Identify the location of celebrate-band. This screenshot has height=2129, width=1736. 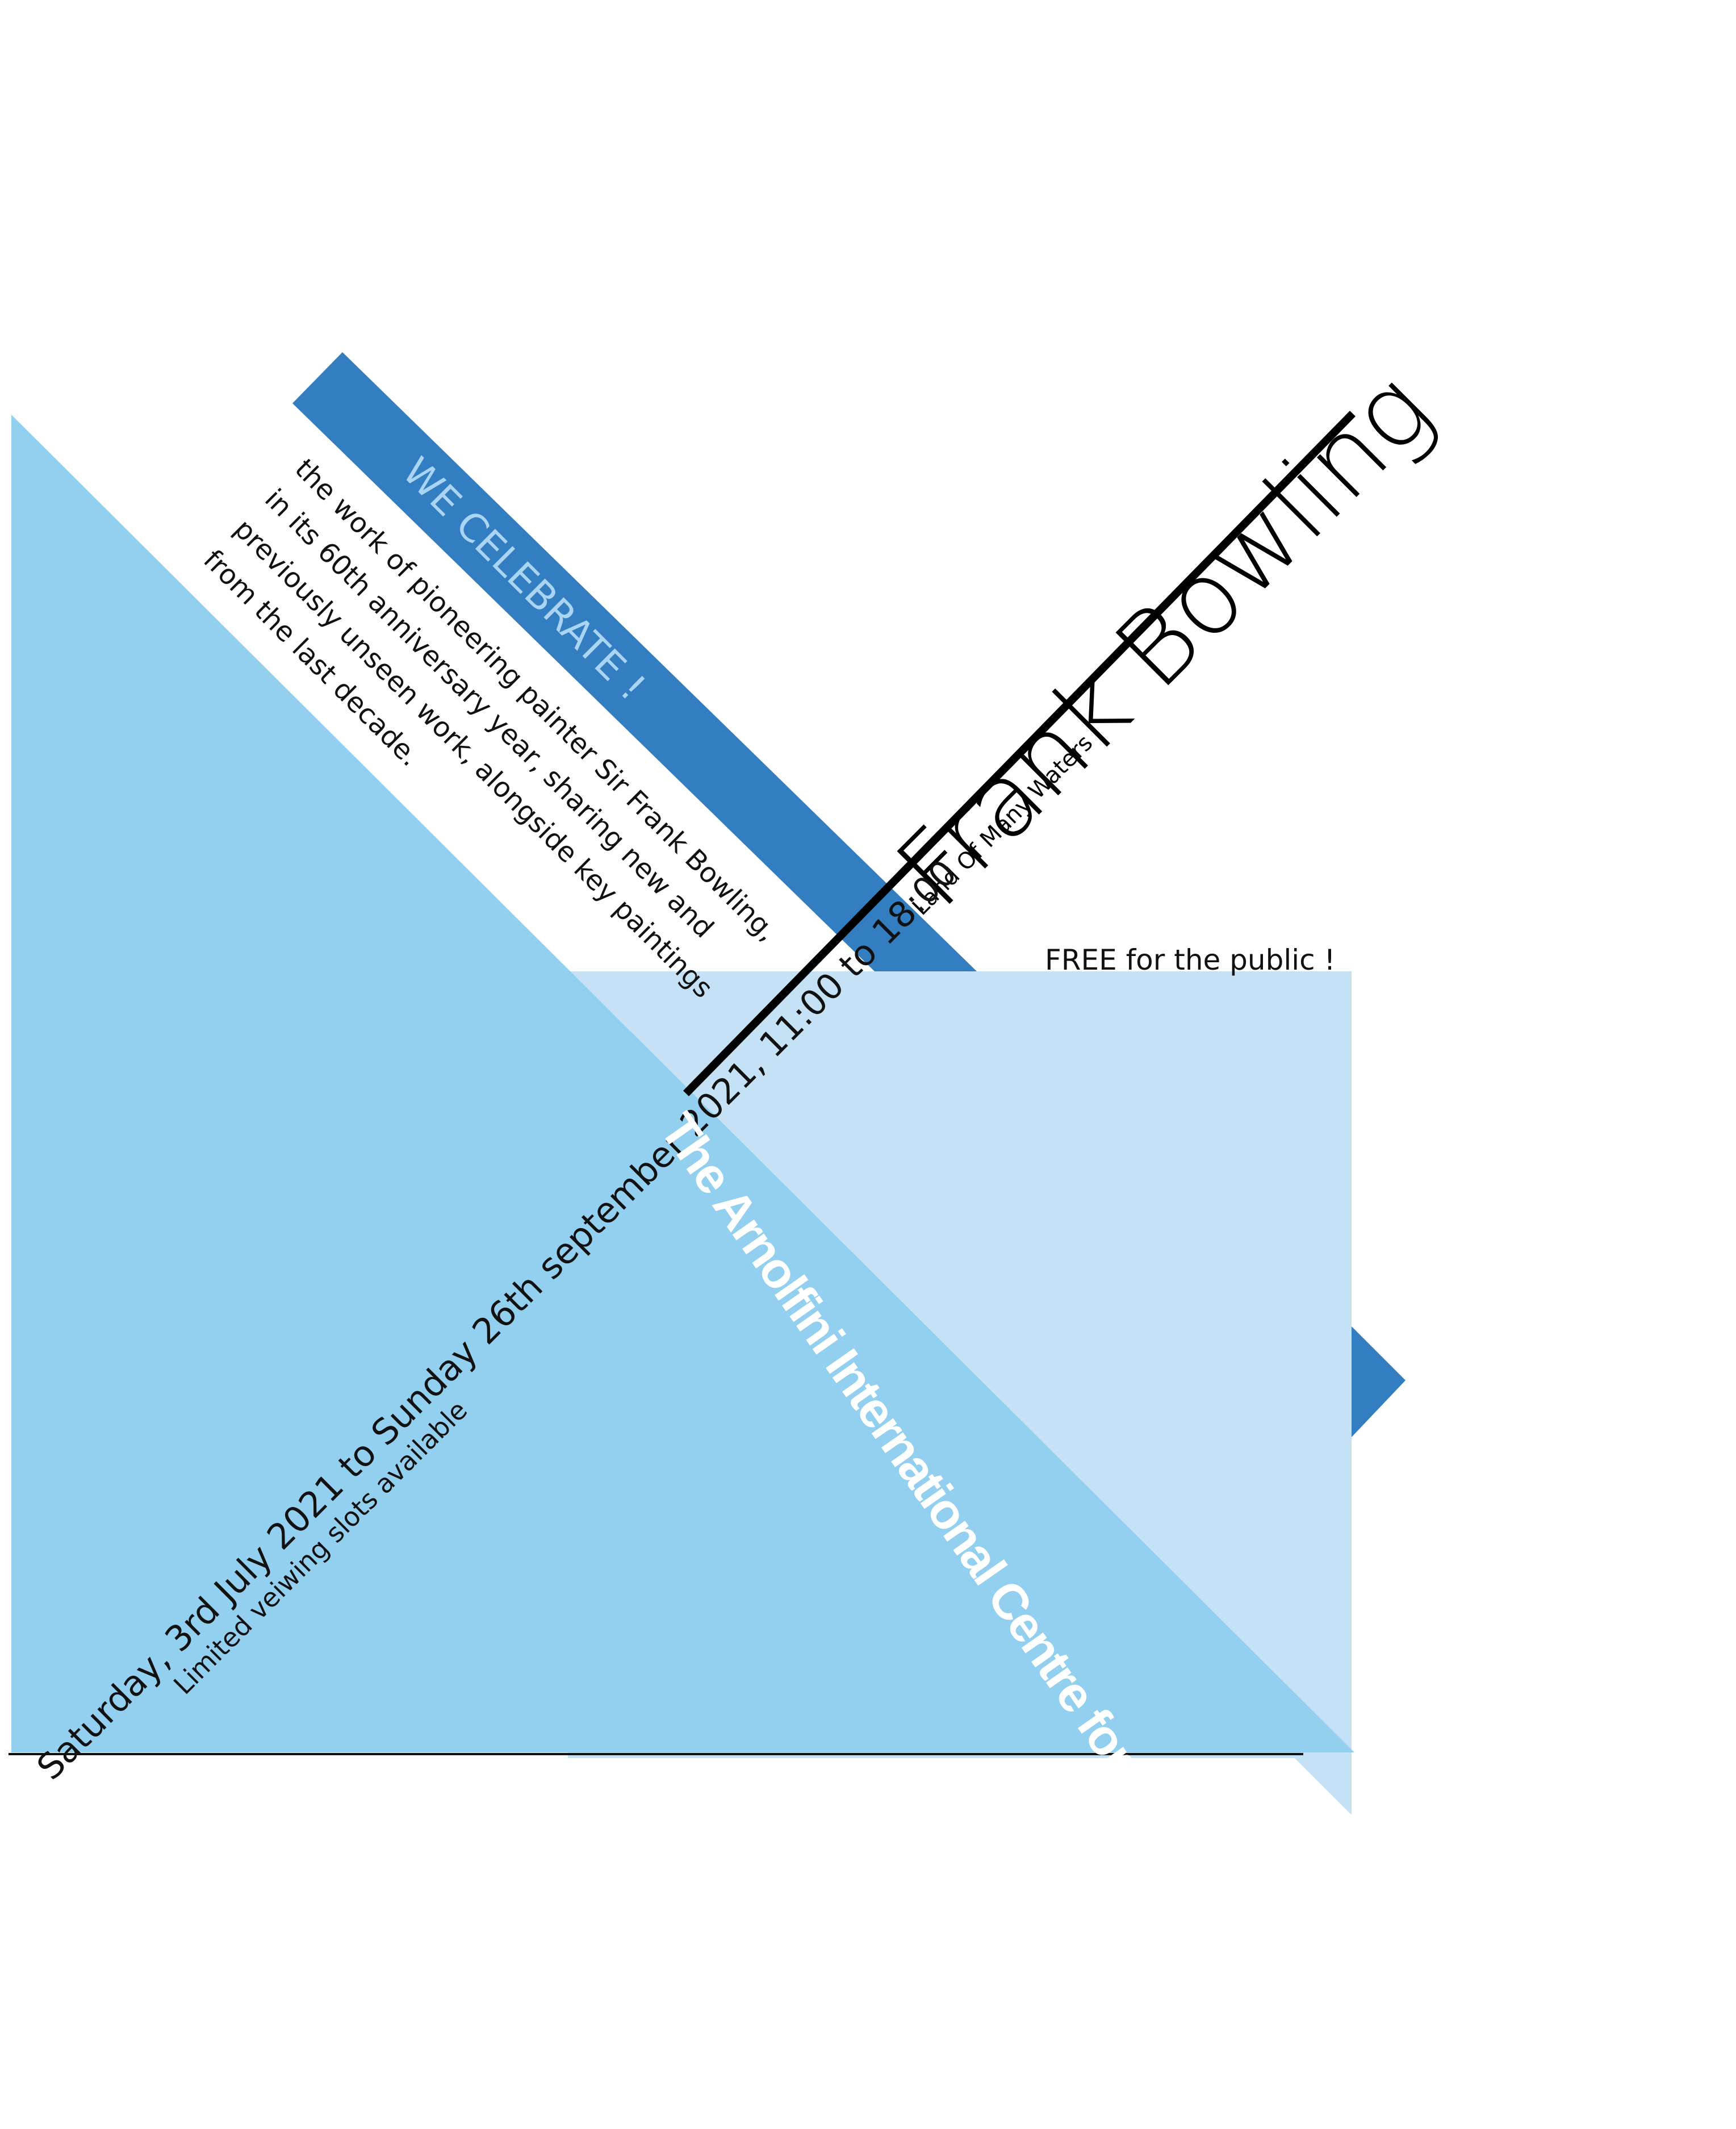
(634, 661).